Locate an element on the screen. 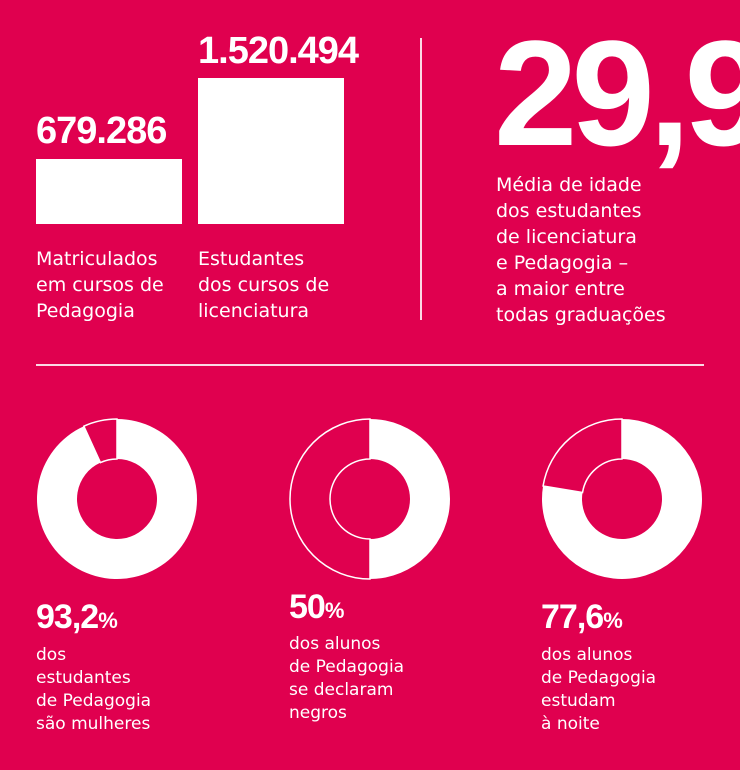 The width and height of the screenshot is (740, 770). donut-black-students is located at coordinates (369, 499).